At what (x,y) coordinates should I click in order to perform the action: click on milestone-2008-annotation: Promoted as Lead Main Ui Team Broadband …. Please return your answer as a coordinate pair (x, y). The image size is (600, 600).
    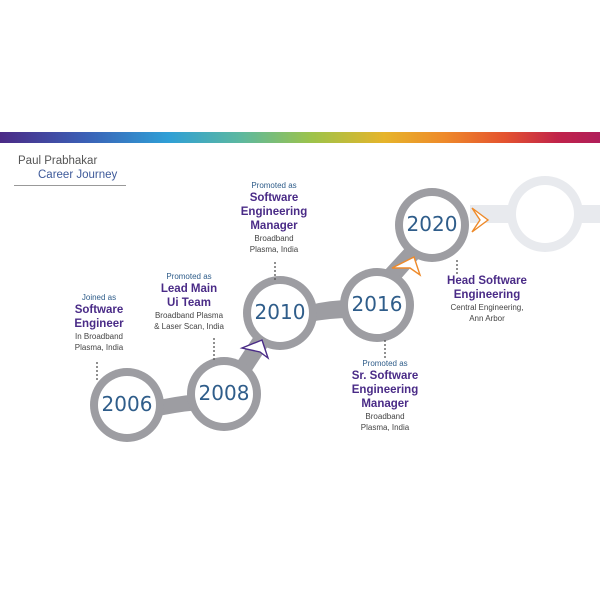
    Looking at the image, I should click on (189, 301).